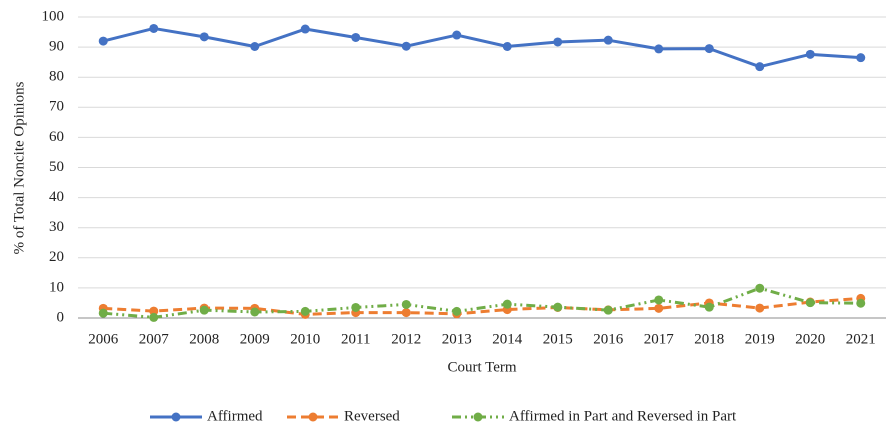 This screenshot has width=886, height=427. What do you see at coordinates (19, 167) in the screenshot?
I see `y-axis-label: % of Total Noncite Opinions` at bounding box center [19, 167].